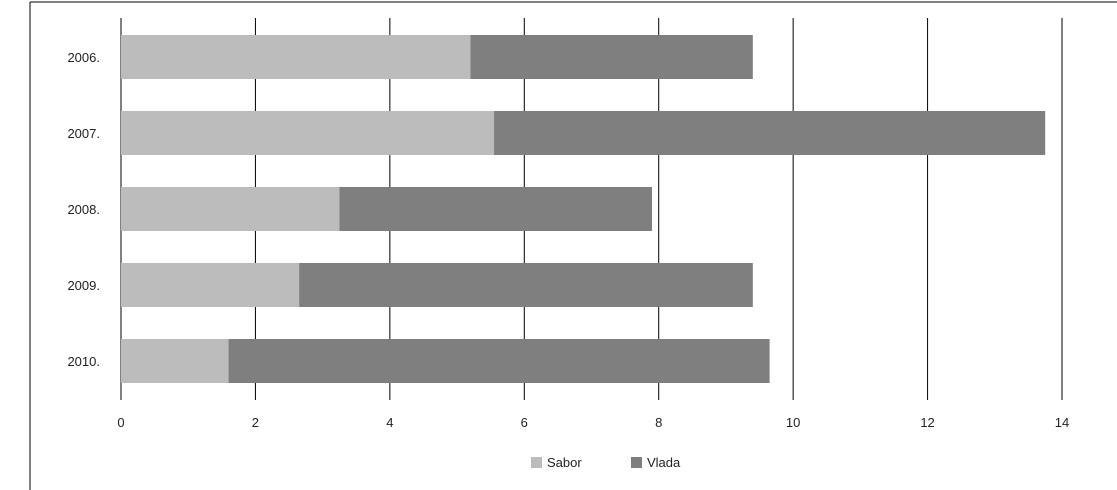 The width and height of the screenshot is (1117, 490). Describe the element at coordinates (83, 57) in the screenshot. I see `y-label-2006: 2006.` at that location.